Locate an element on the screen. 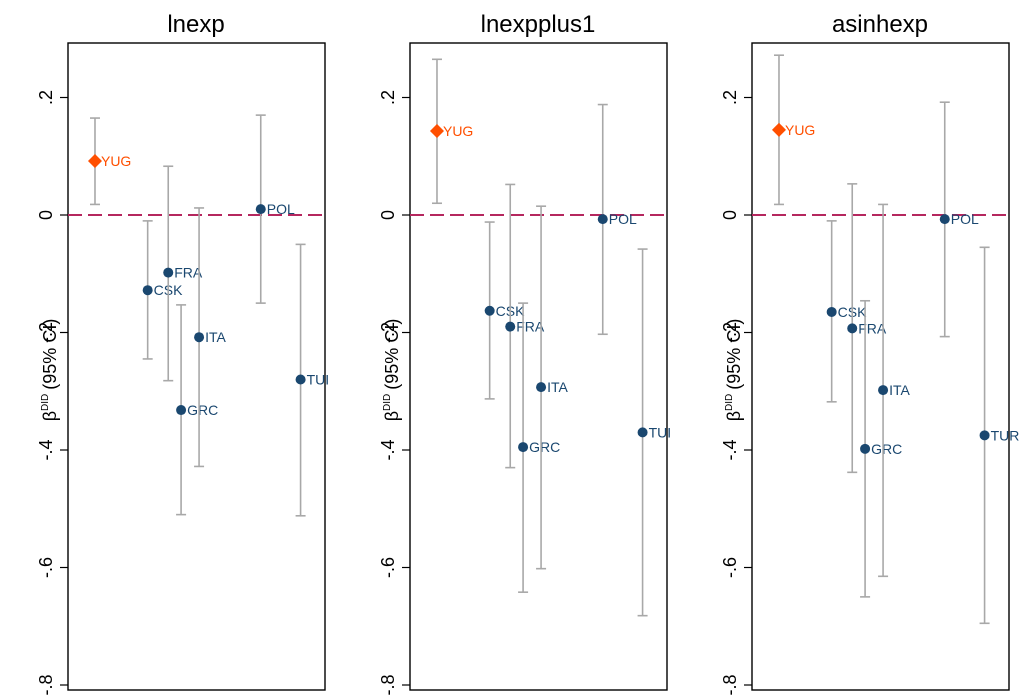 The width and height of the screenshot is (1030, 700). panel-title: lnexpplus1 is located at coordinates (538, 24).